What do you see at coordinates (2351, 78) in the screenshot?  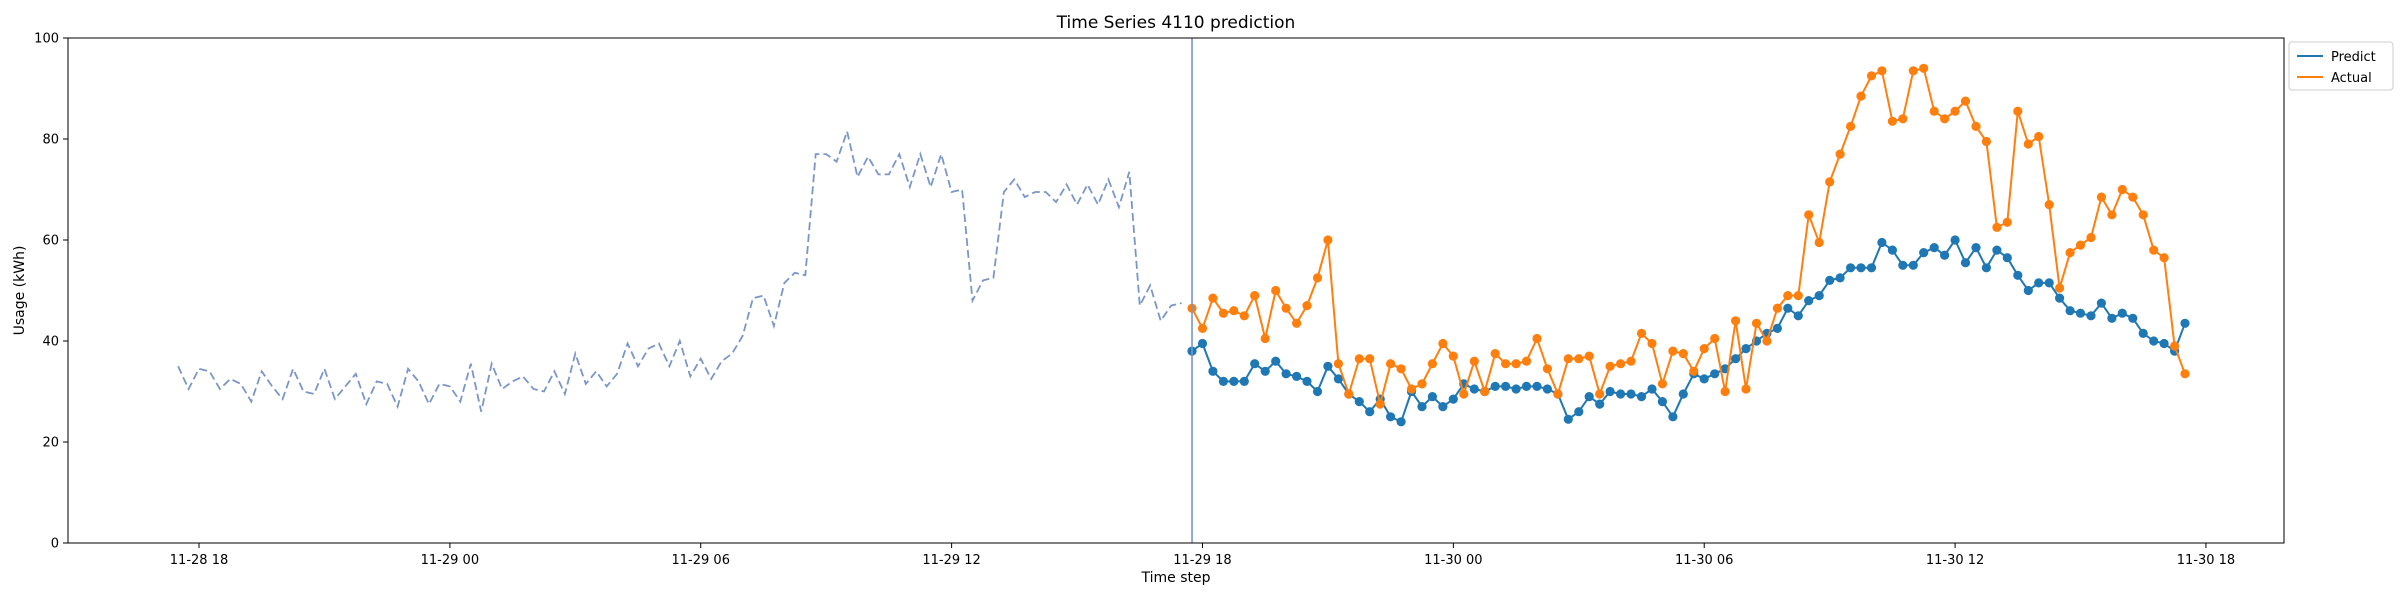 I see `legend-actual-label: Actual` at bounding box center [2351, 78].